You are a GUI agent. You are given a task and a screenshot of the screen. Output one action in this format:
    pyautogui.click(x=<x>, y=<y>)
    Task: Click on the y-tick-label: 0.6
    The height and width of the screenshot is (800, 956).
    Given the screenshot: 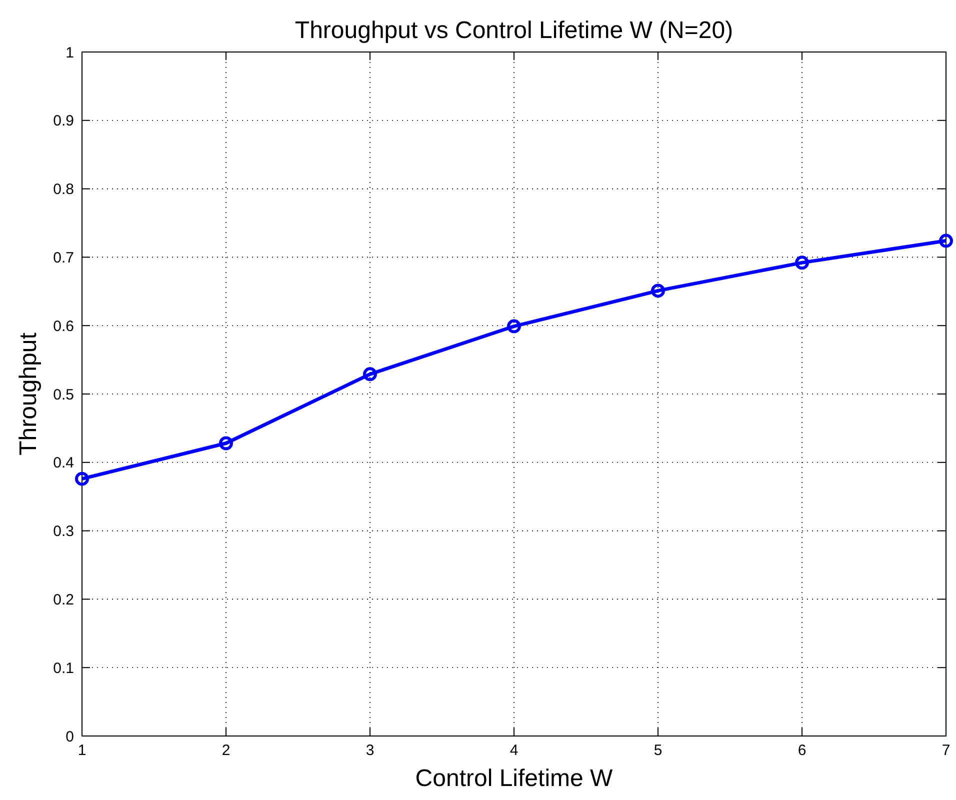 What is the action you would take?
    pyautogui.click(x=63, y=326)
    